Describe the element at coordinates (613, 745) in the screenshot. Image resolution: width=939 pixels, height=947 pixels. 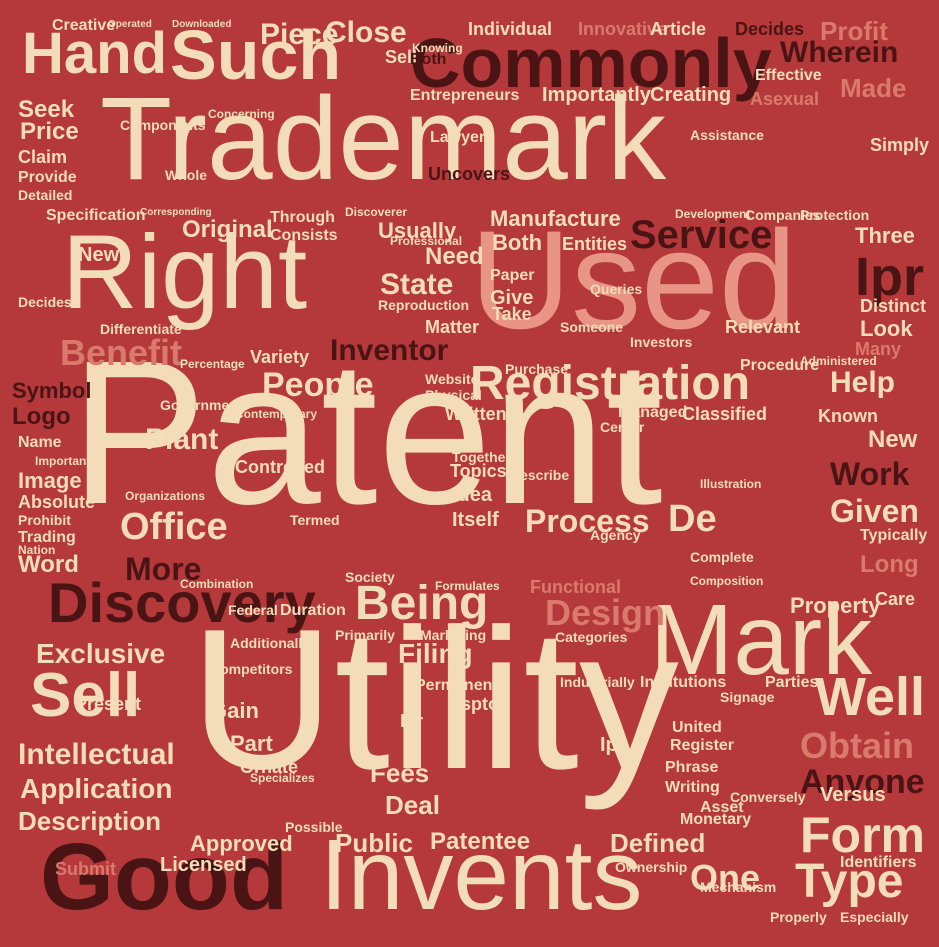
I see `word-ipr-mid: Ipr` at that location.